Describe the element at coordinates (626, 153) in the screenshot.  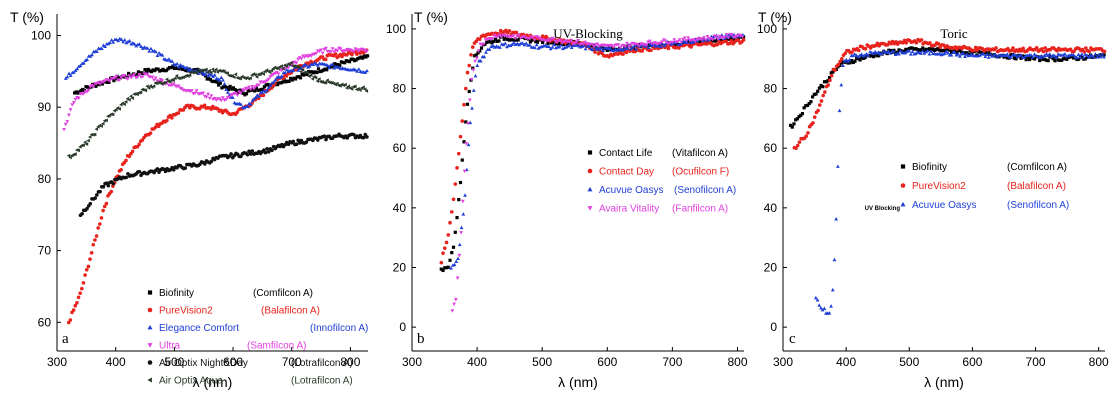
I see `legend-label: Contact Life` at that location.